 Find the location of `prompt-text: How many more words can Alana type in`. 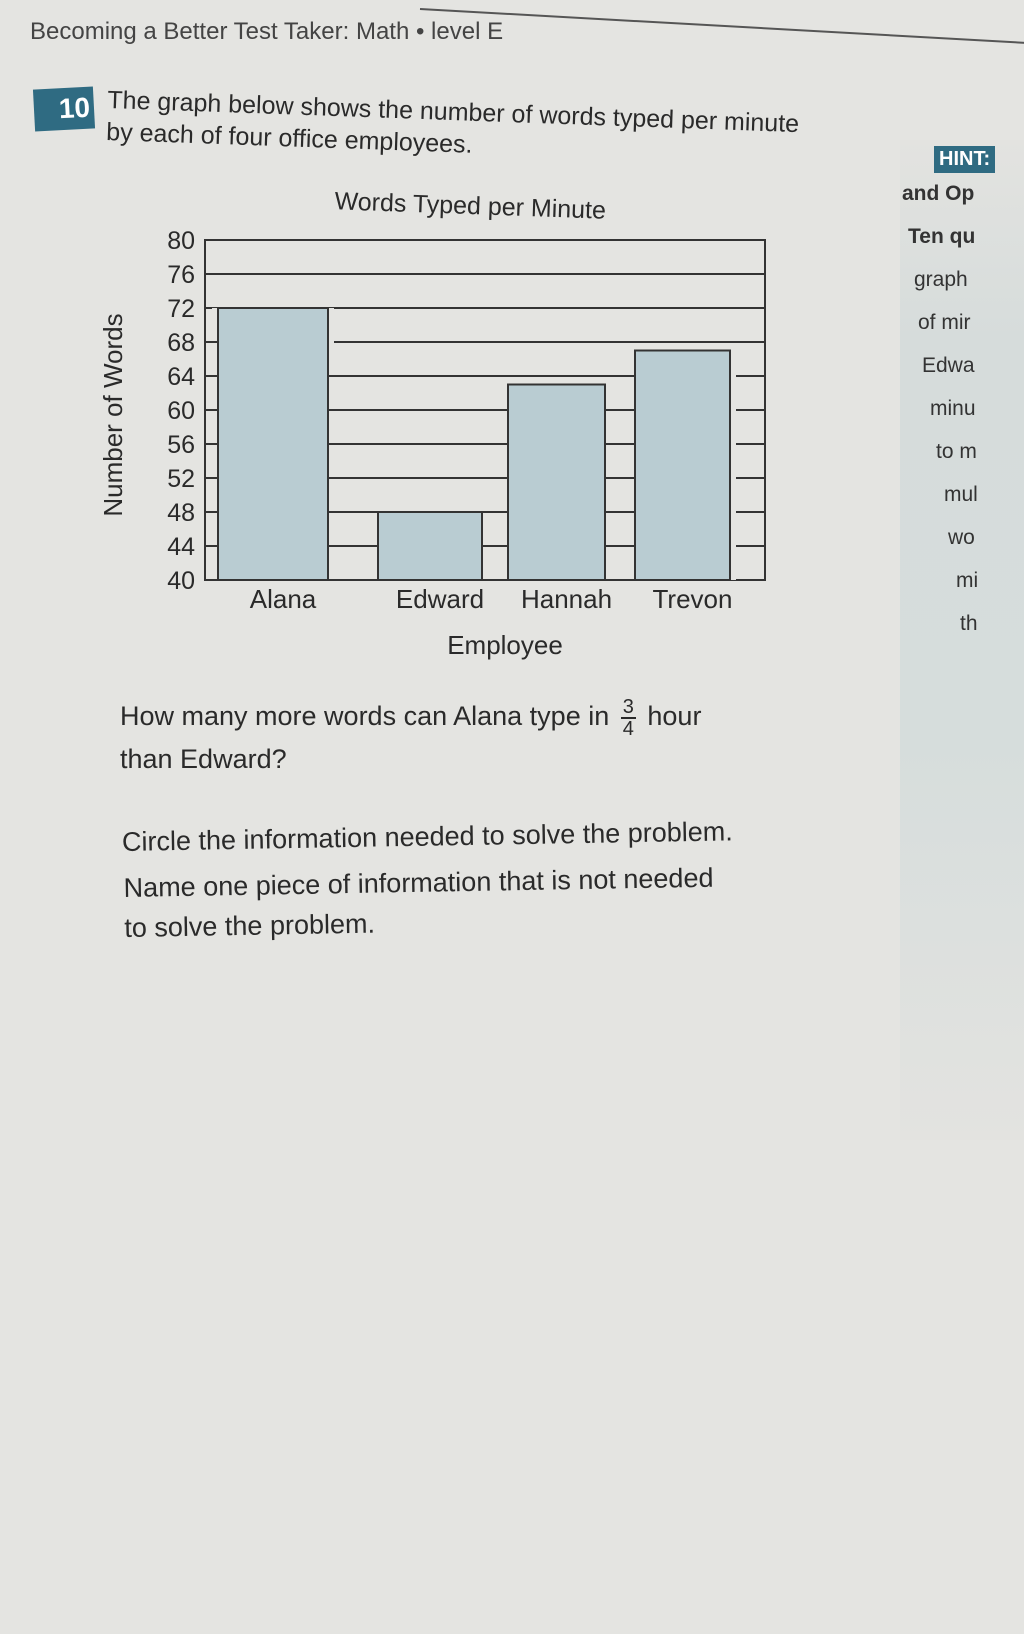

prompt-text: How many more words can Alana type in is located at coordinates (365, 716).